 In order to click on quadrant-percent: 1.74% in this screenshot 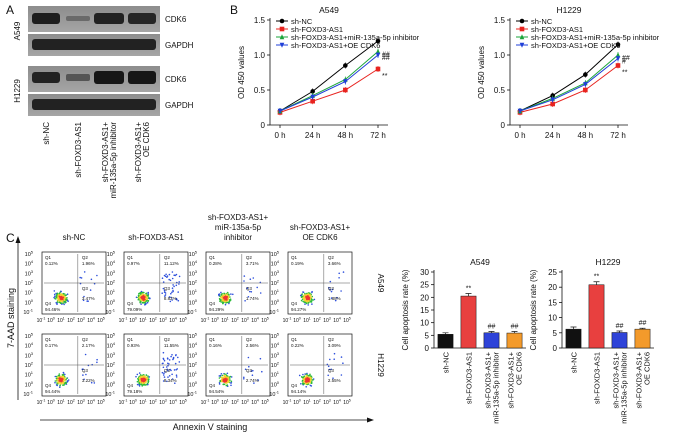, I will do `click(252, 298)`.